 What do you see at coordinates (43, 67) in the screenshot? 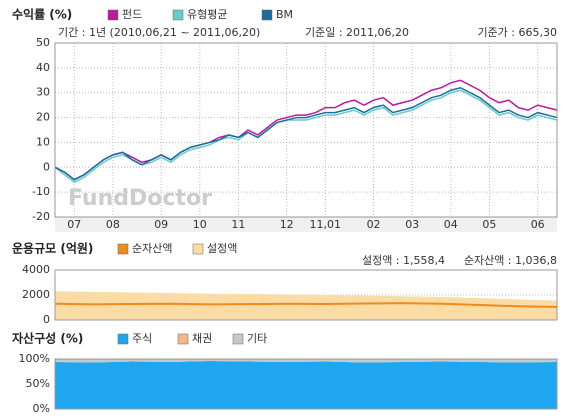
I see `y-tick-label: 40` at bounding box center [43, 67].